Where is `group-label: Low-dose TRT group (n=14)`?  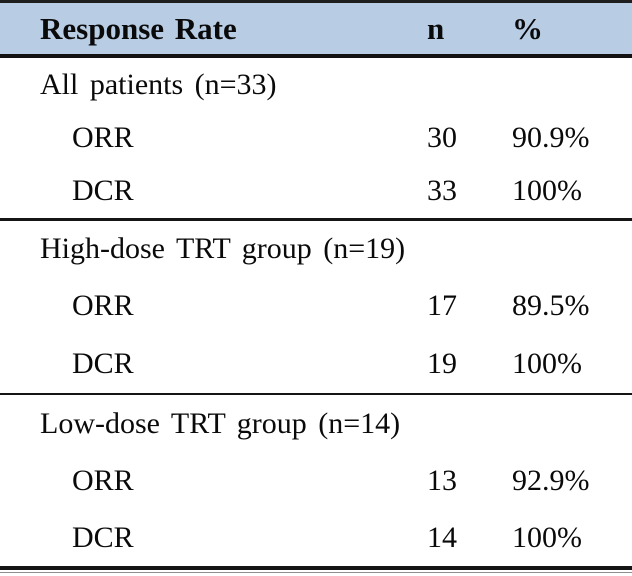
group-label: Low-dose TRT group (n=14) is located at coordinates (220, 423).